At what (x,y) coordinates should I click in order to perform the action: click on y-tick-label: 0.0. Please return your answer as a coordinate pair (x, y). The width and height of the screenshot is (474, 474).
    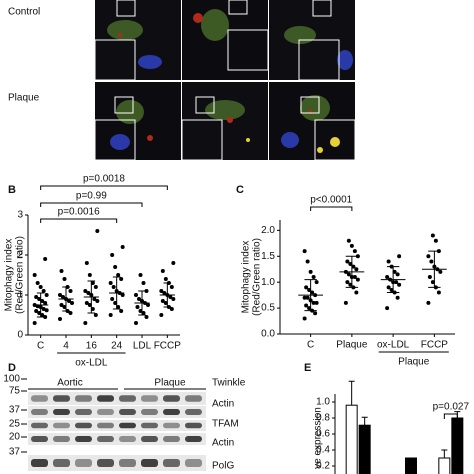
    Looking at the image, I should click on (268, 334).